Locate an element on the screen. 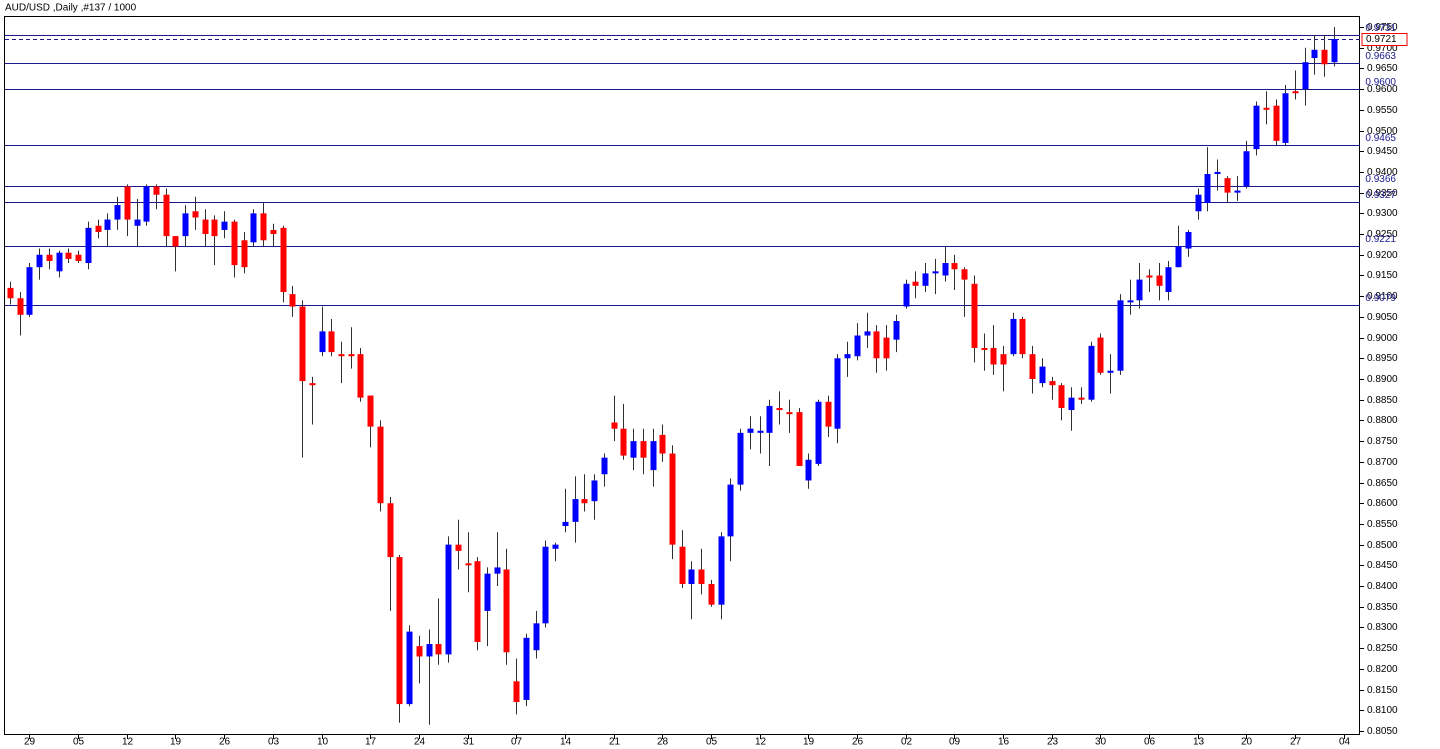 The image size is (1440, 749). y-tick-label: 0.9250 is located at coordinates (1382, 234).